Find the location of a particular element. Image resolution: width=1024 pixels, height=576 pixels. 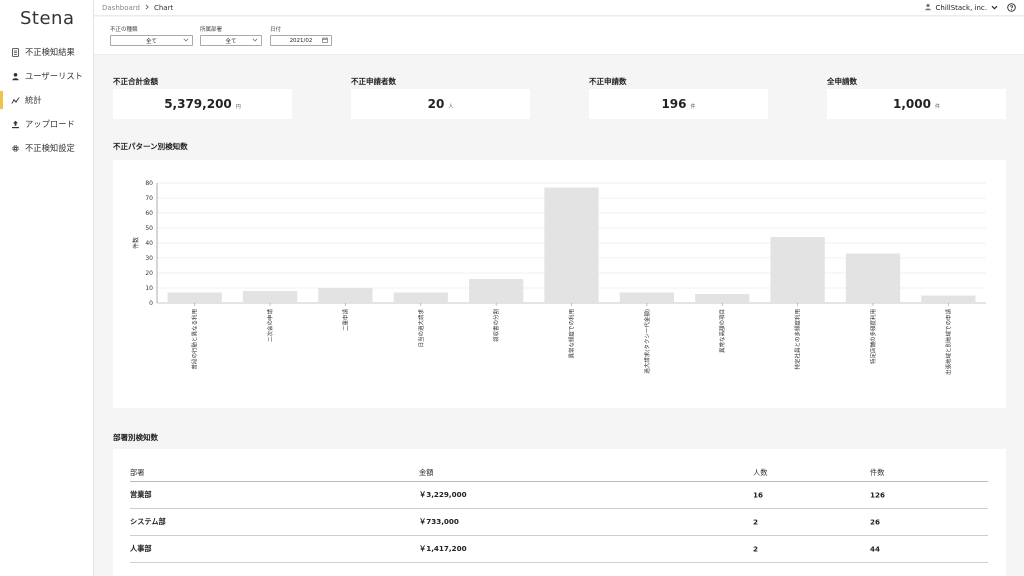

y-tick-label: 60 is located at coordinates (149, 213).